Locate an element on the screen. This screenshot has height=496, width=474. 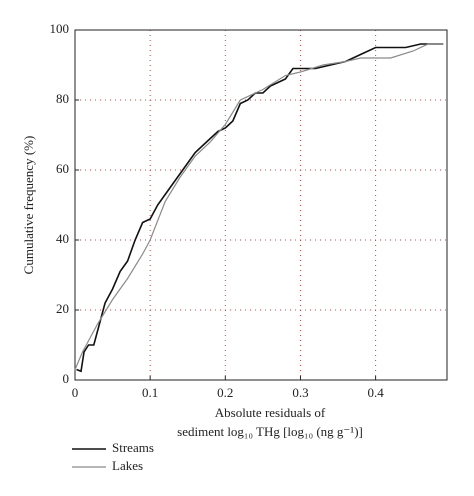
y-tick-label: 0 is located at coordinates (66, 378).